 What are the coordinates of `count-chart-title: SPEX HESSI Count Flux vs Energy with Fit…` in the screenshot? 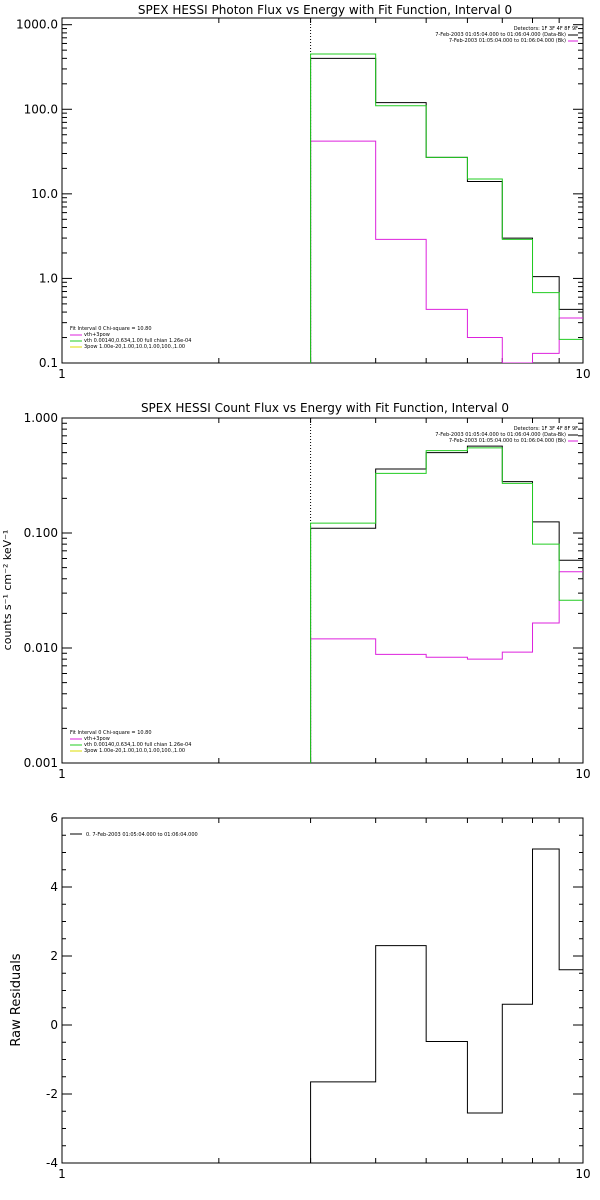 It's located at (325, 408).